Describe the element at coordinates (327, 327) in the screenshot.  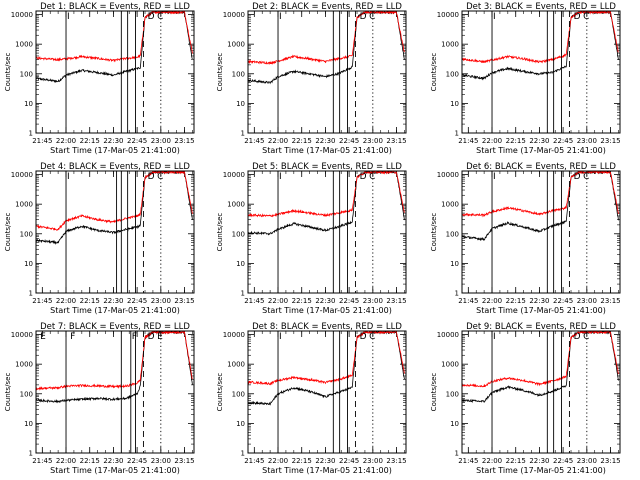
I see `chart-title: Det 8: BLACK = Events, RED = LLD` at that location.